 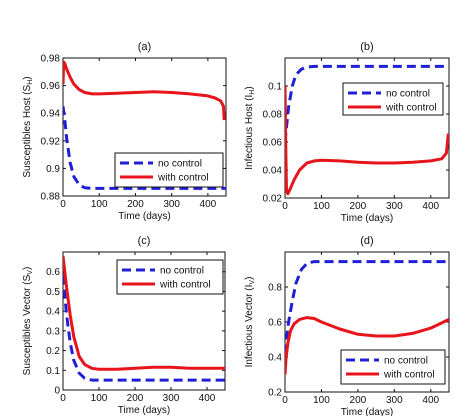 I want to click on y-tick-label: 0.5, so click(x=53, y=292).